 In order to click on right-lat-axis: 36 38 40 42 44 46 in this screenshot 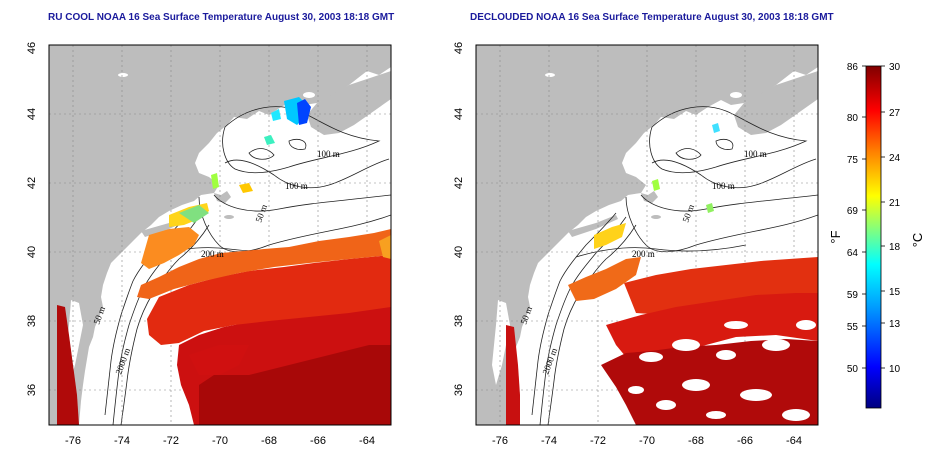, I will do `click(459, 219)`.